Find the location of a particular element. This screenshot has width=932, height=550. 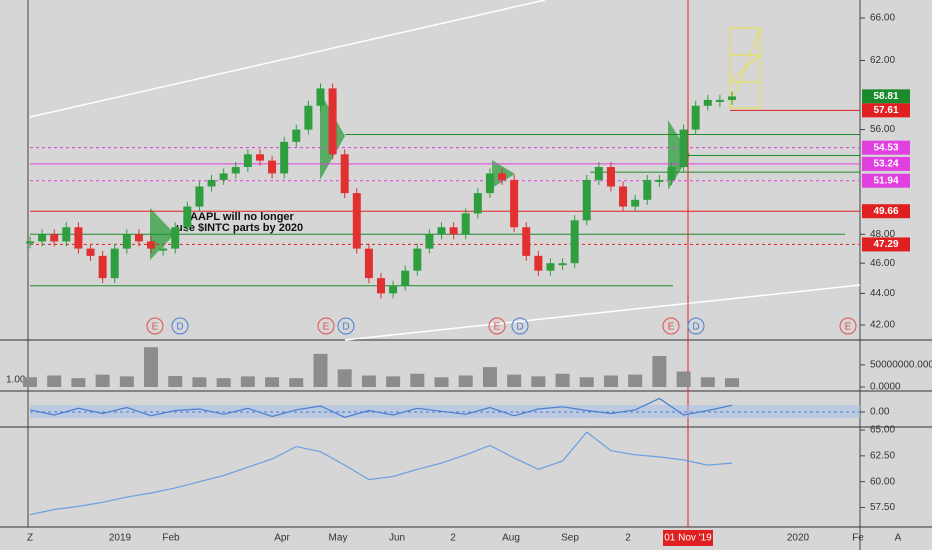

y-tick-label: 44.00 is located at coordinates (882, 293).